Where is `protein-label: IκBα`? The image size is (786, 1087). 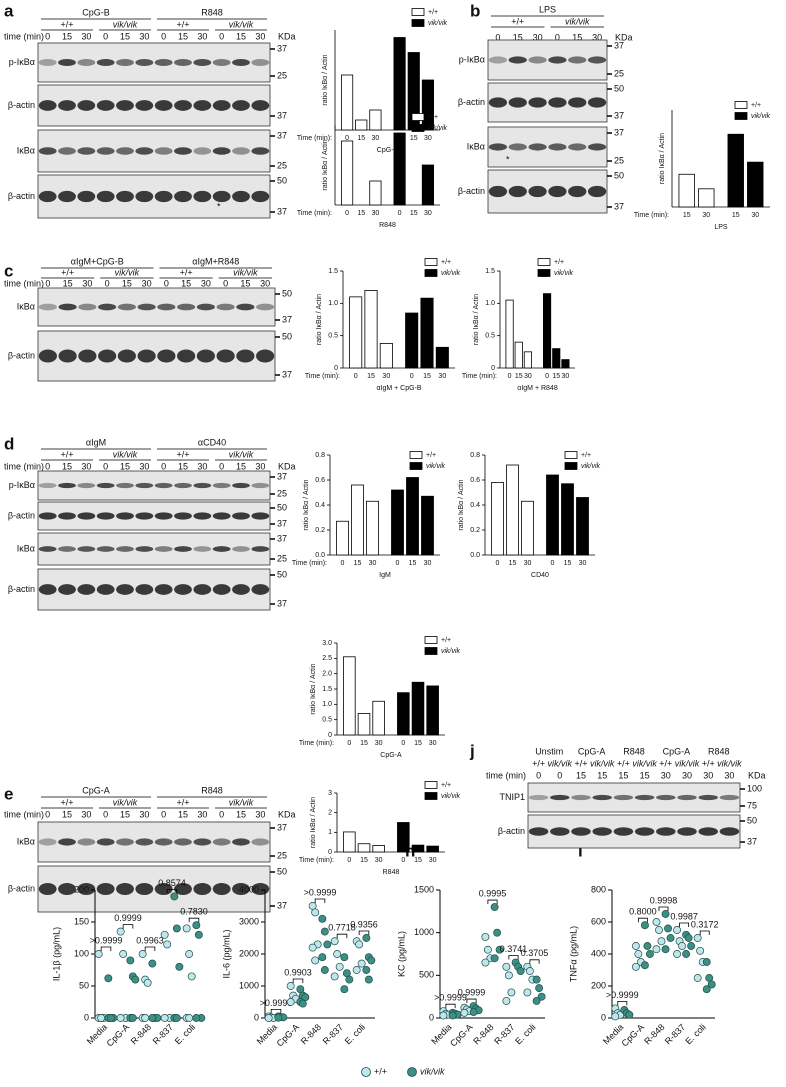 protein-label: IκBα is located at coordinates (26, 841).